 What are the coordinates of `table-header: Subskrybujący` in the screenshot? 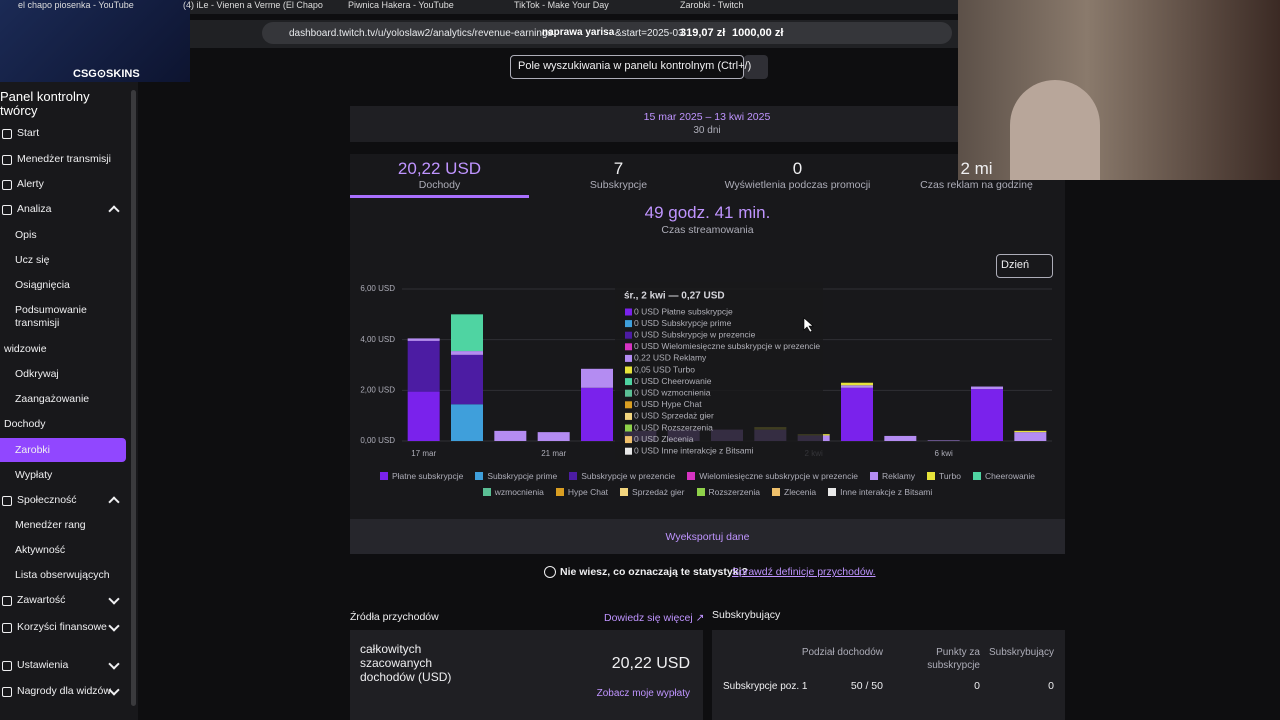 It's located at (1021, 652).